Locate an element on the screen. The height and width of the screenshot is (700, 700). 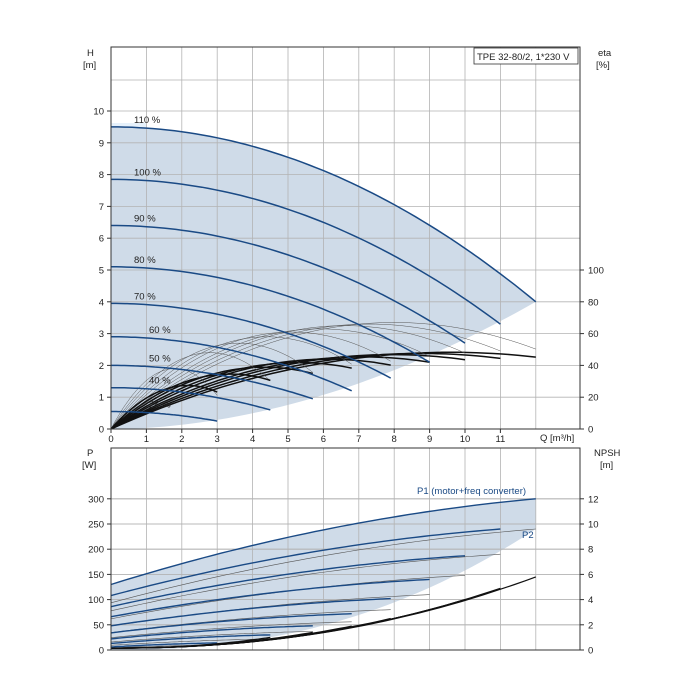
eta-tick-label: 0 is located at coordinates (590, 430).